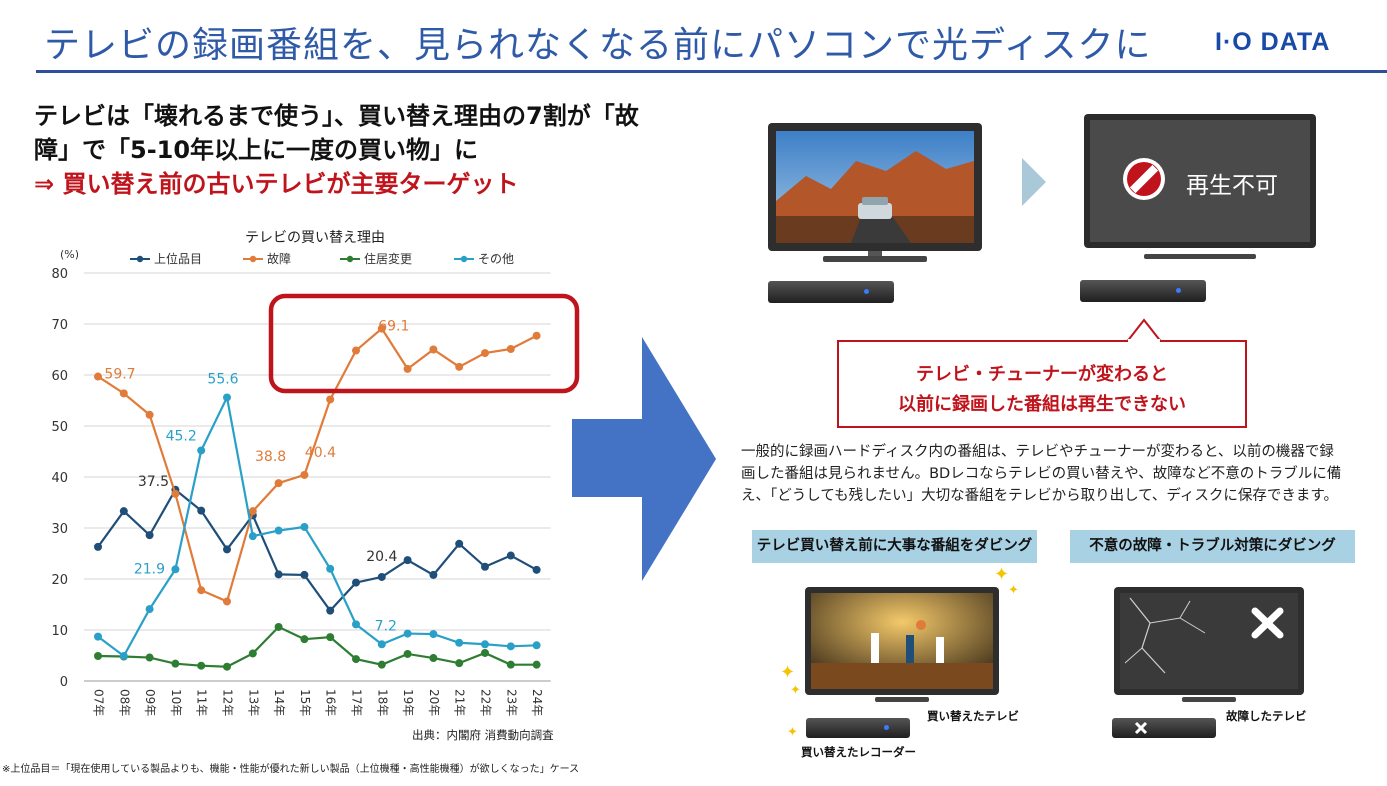 This screenshot has height=786, width=1387. I want to click on page-title: テレビの録画番組を、見られなくなる前にパソコンで光ディスクに, so click(598, 45).